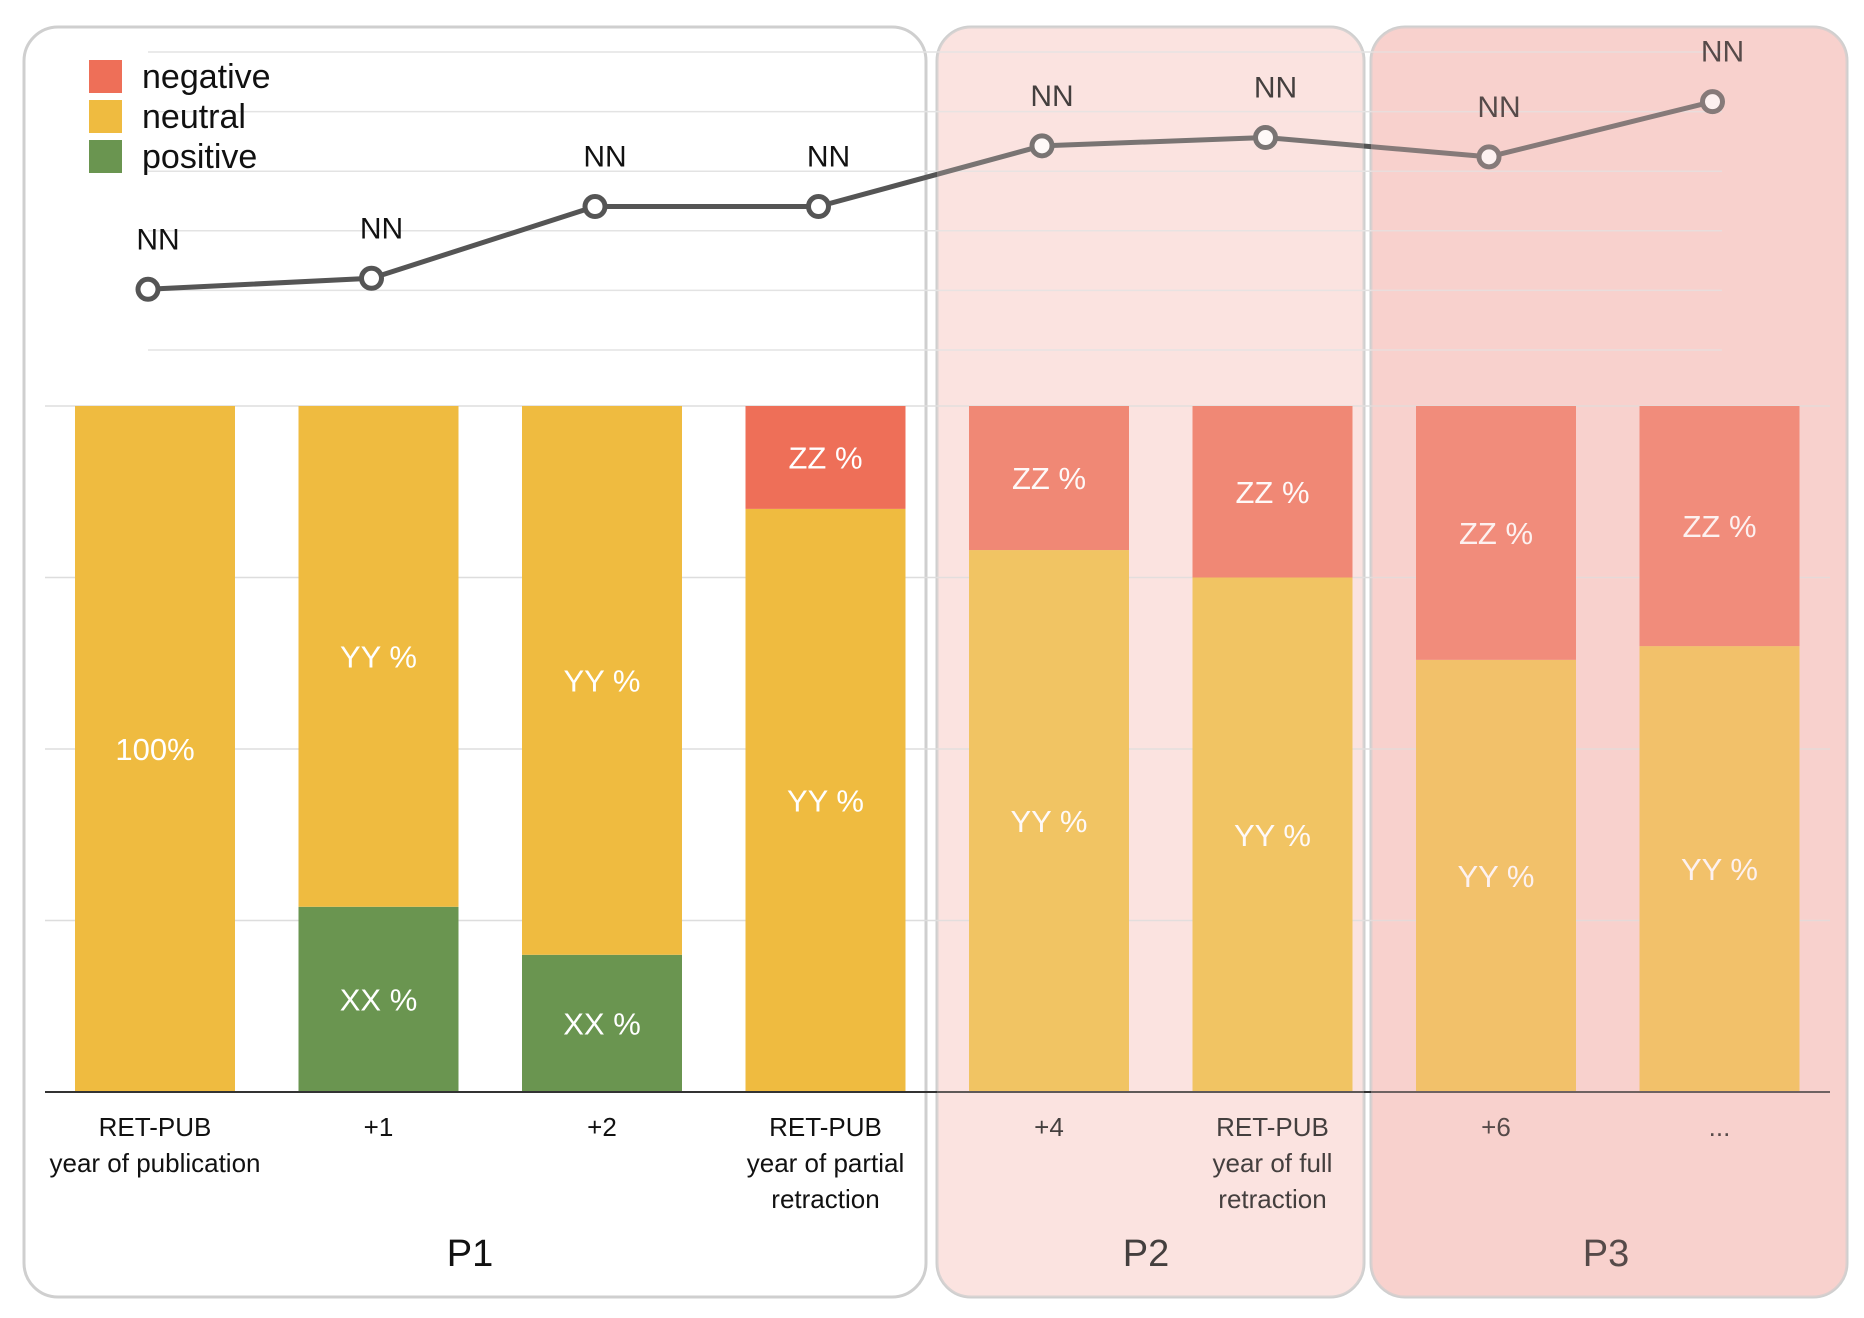 The height and width of the screenshot is (1318, 1864). I want to click on category-label: year of publication, so click(154, 1163).